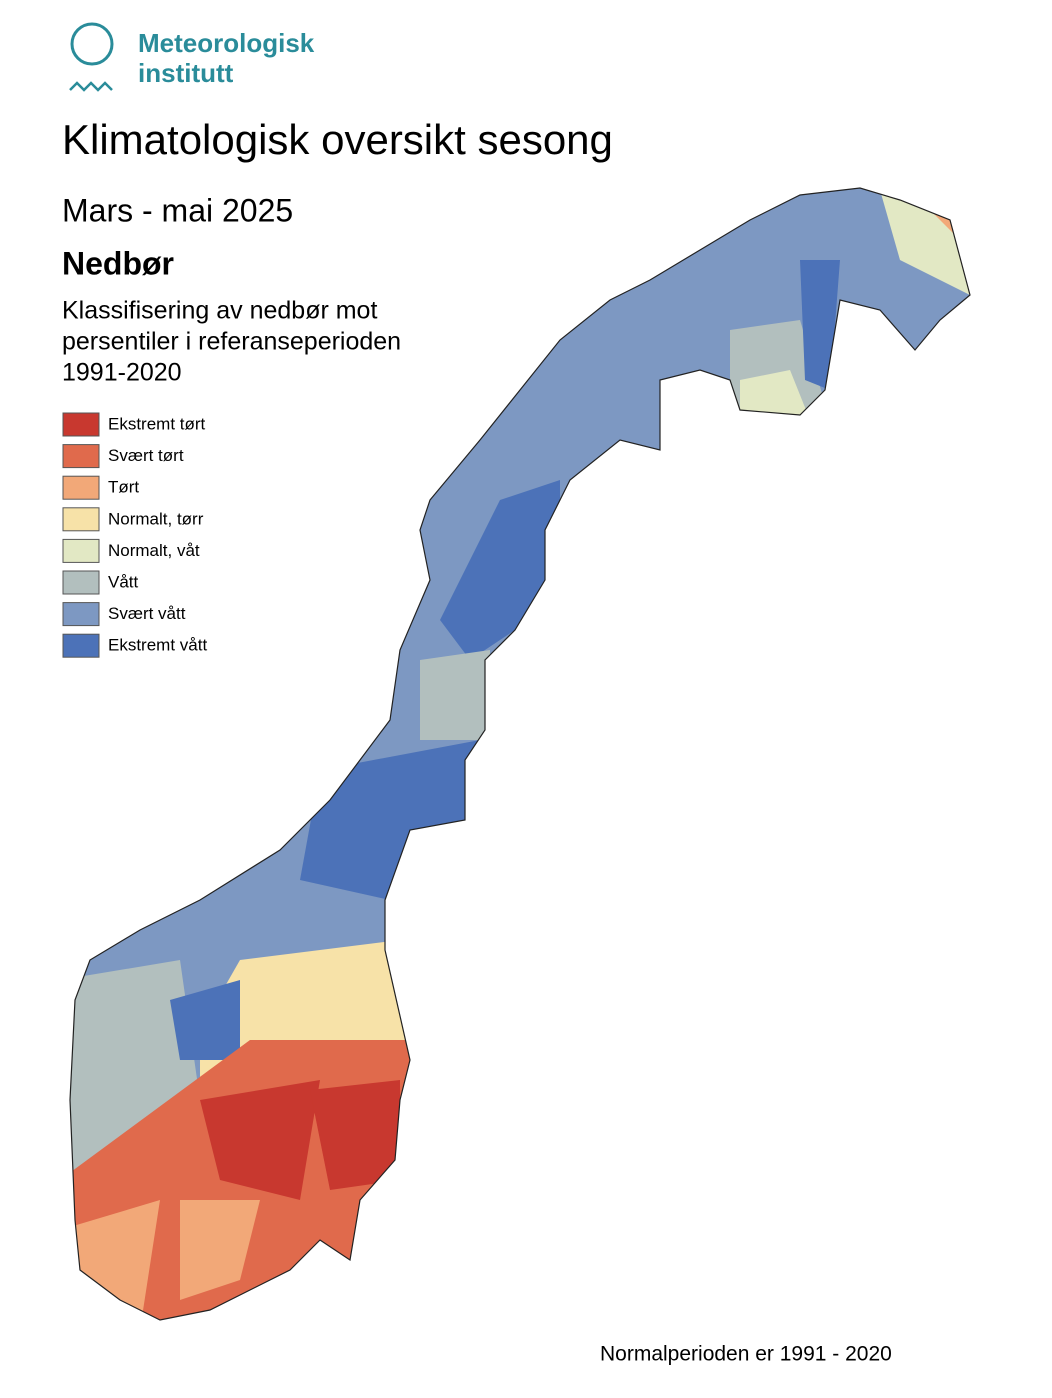 This screenshot has height=1398, width=1052. Describe the element at coordinates (156, 518) in the screenshot. I see `legend-label: Normalt, tørr` at that location.